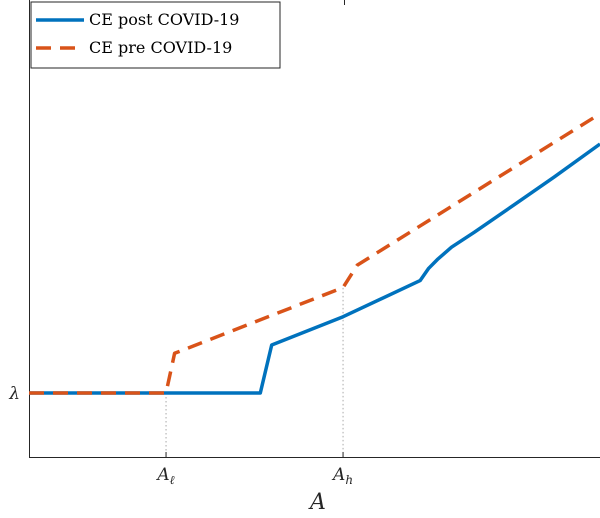 The width and height of the screenshot is (600, 518). What do you see at coordinates (164, 19) in the screenshot?
I see `legend-label-post: CE post COVID-19` at bounding box center [164, 19].